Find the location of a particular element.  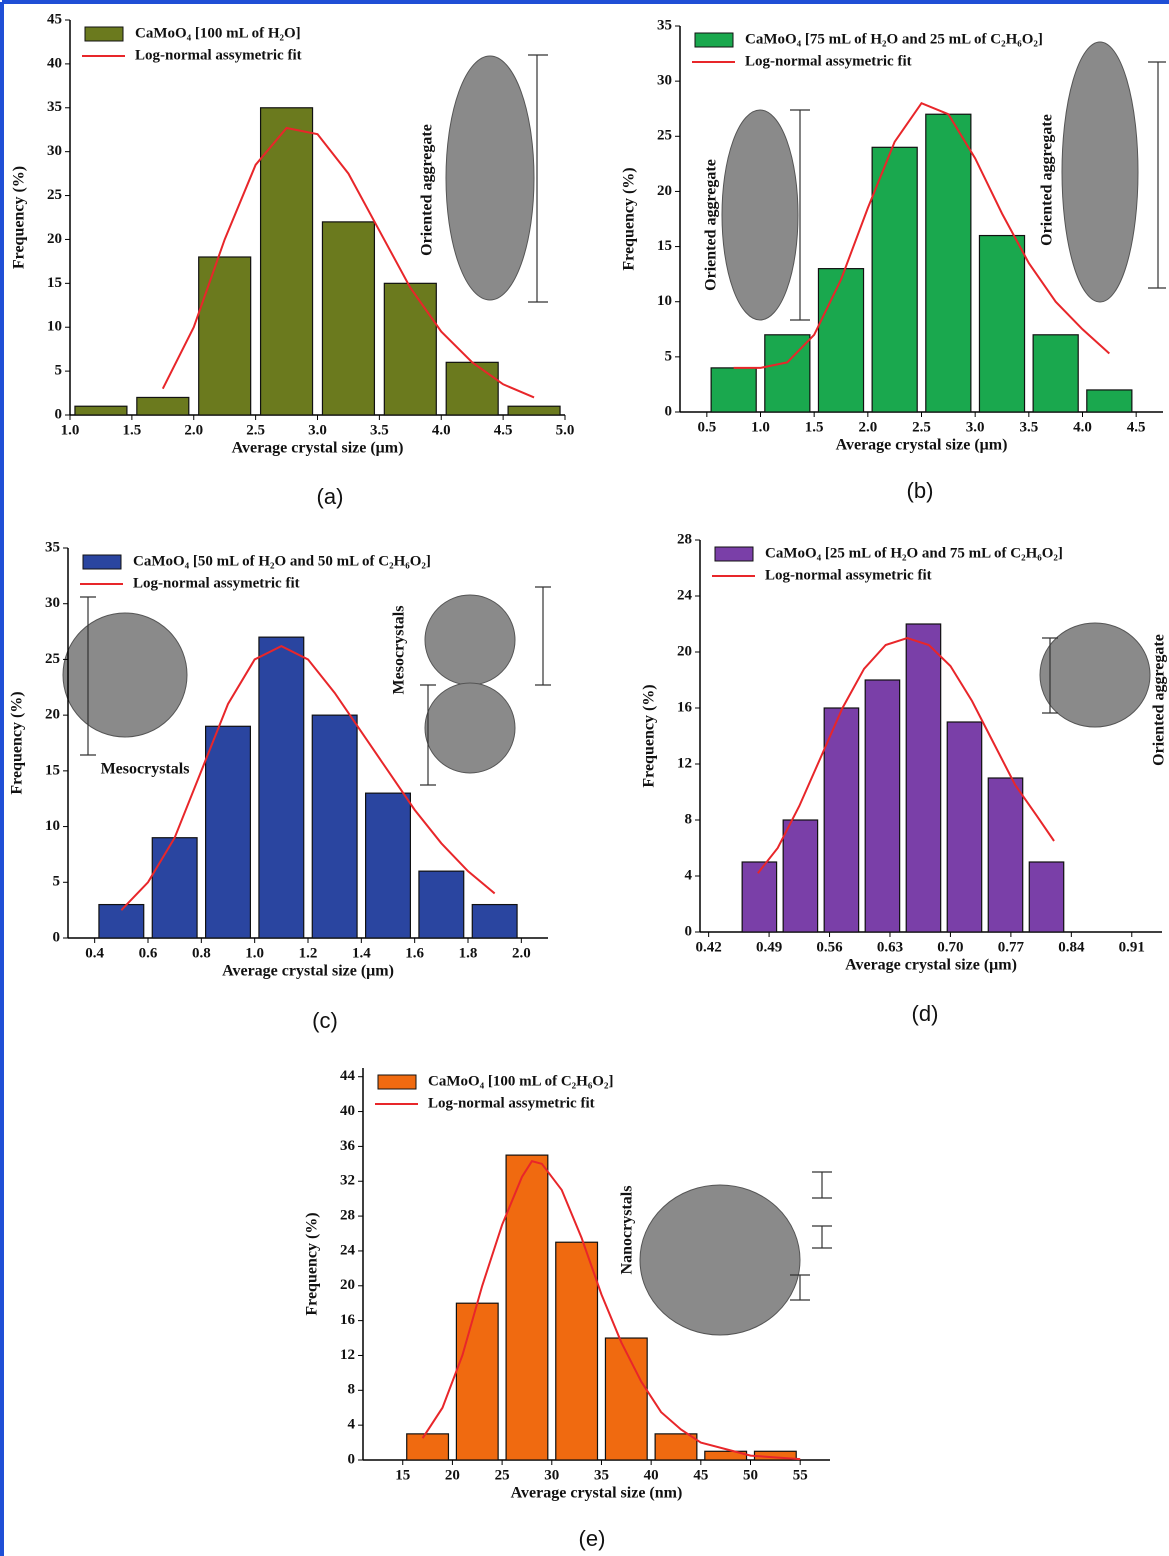

panel-label: (c) is located at coordinates (325, 1020).